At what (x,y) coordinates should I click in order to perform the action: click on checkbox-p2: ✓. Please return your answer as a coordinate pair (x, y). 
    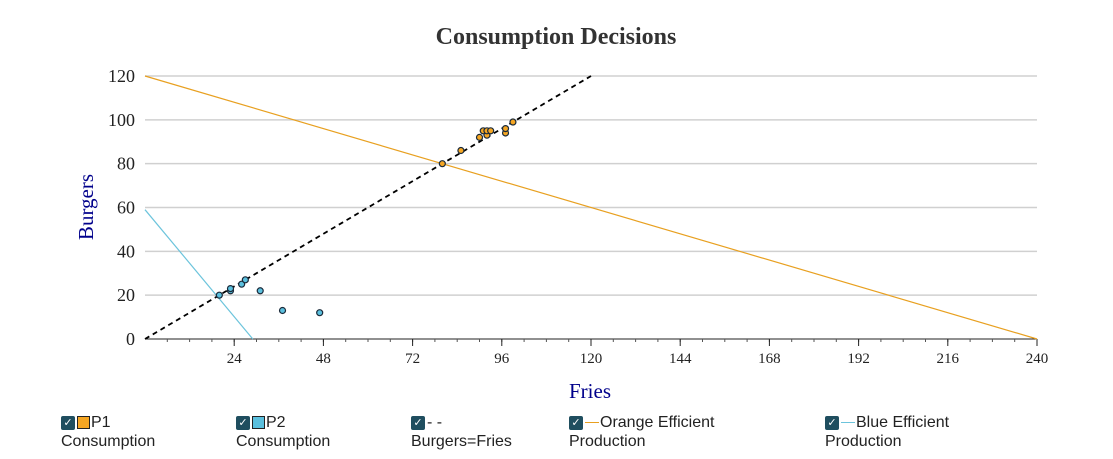
    Looking at the image, I should click on (243, 422).